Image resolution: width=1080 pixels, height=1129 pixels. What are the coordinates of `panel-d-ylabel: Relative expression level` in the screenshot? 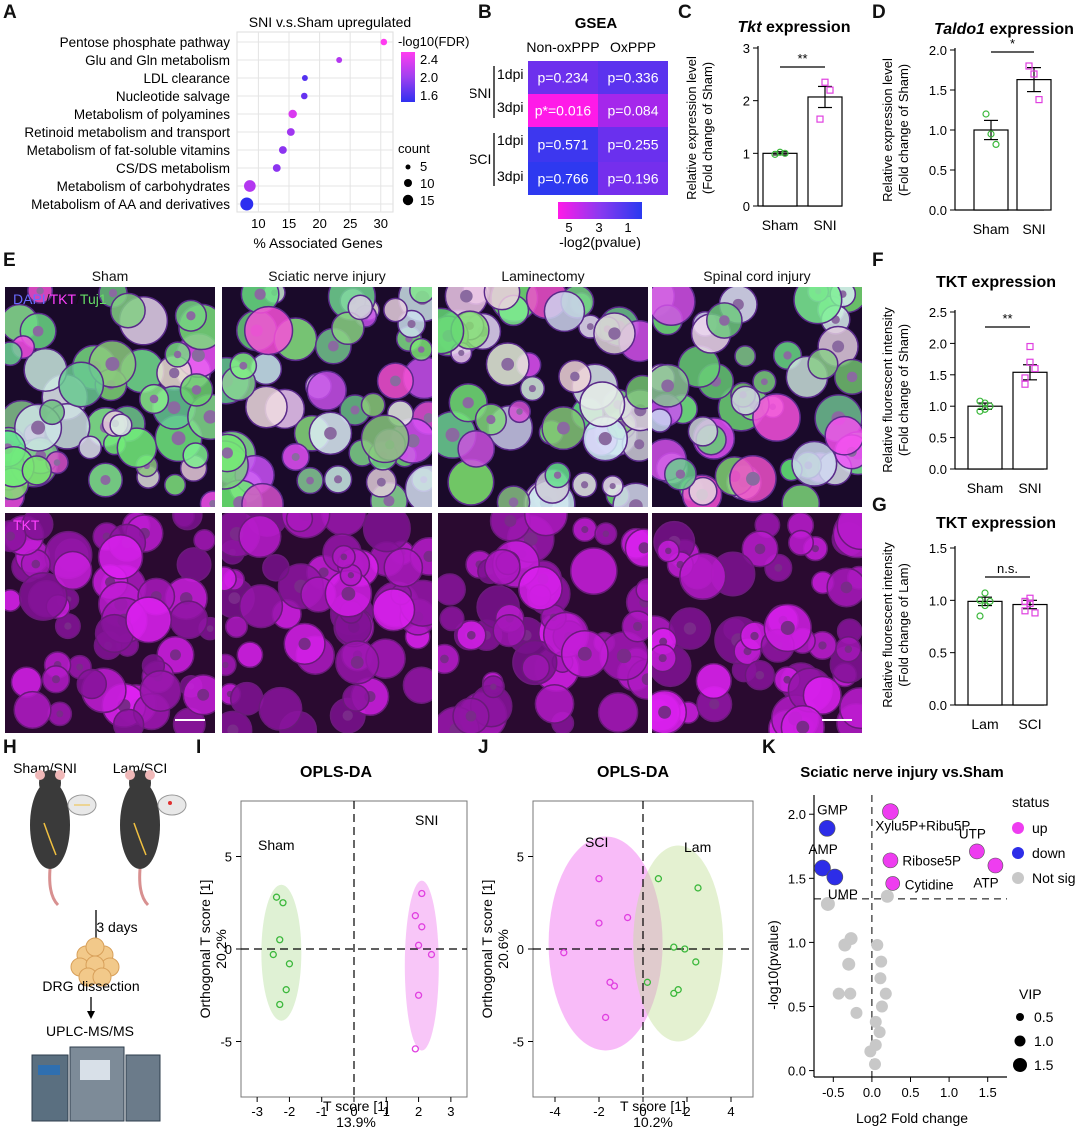 It's located at (887, 130).